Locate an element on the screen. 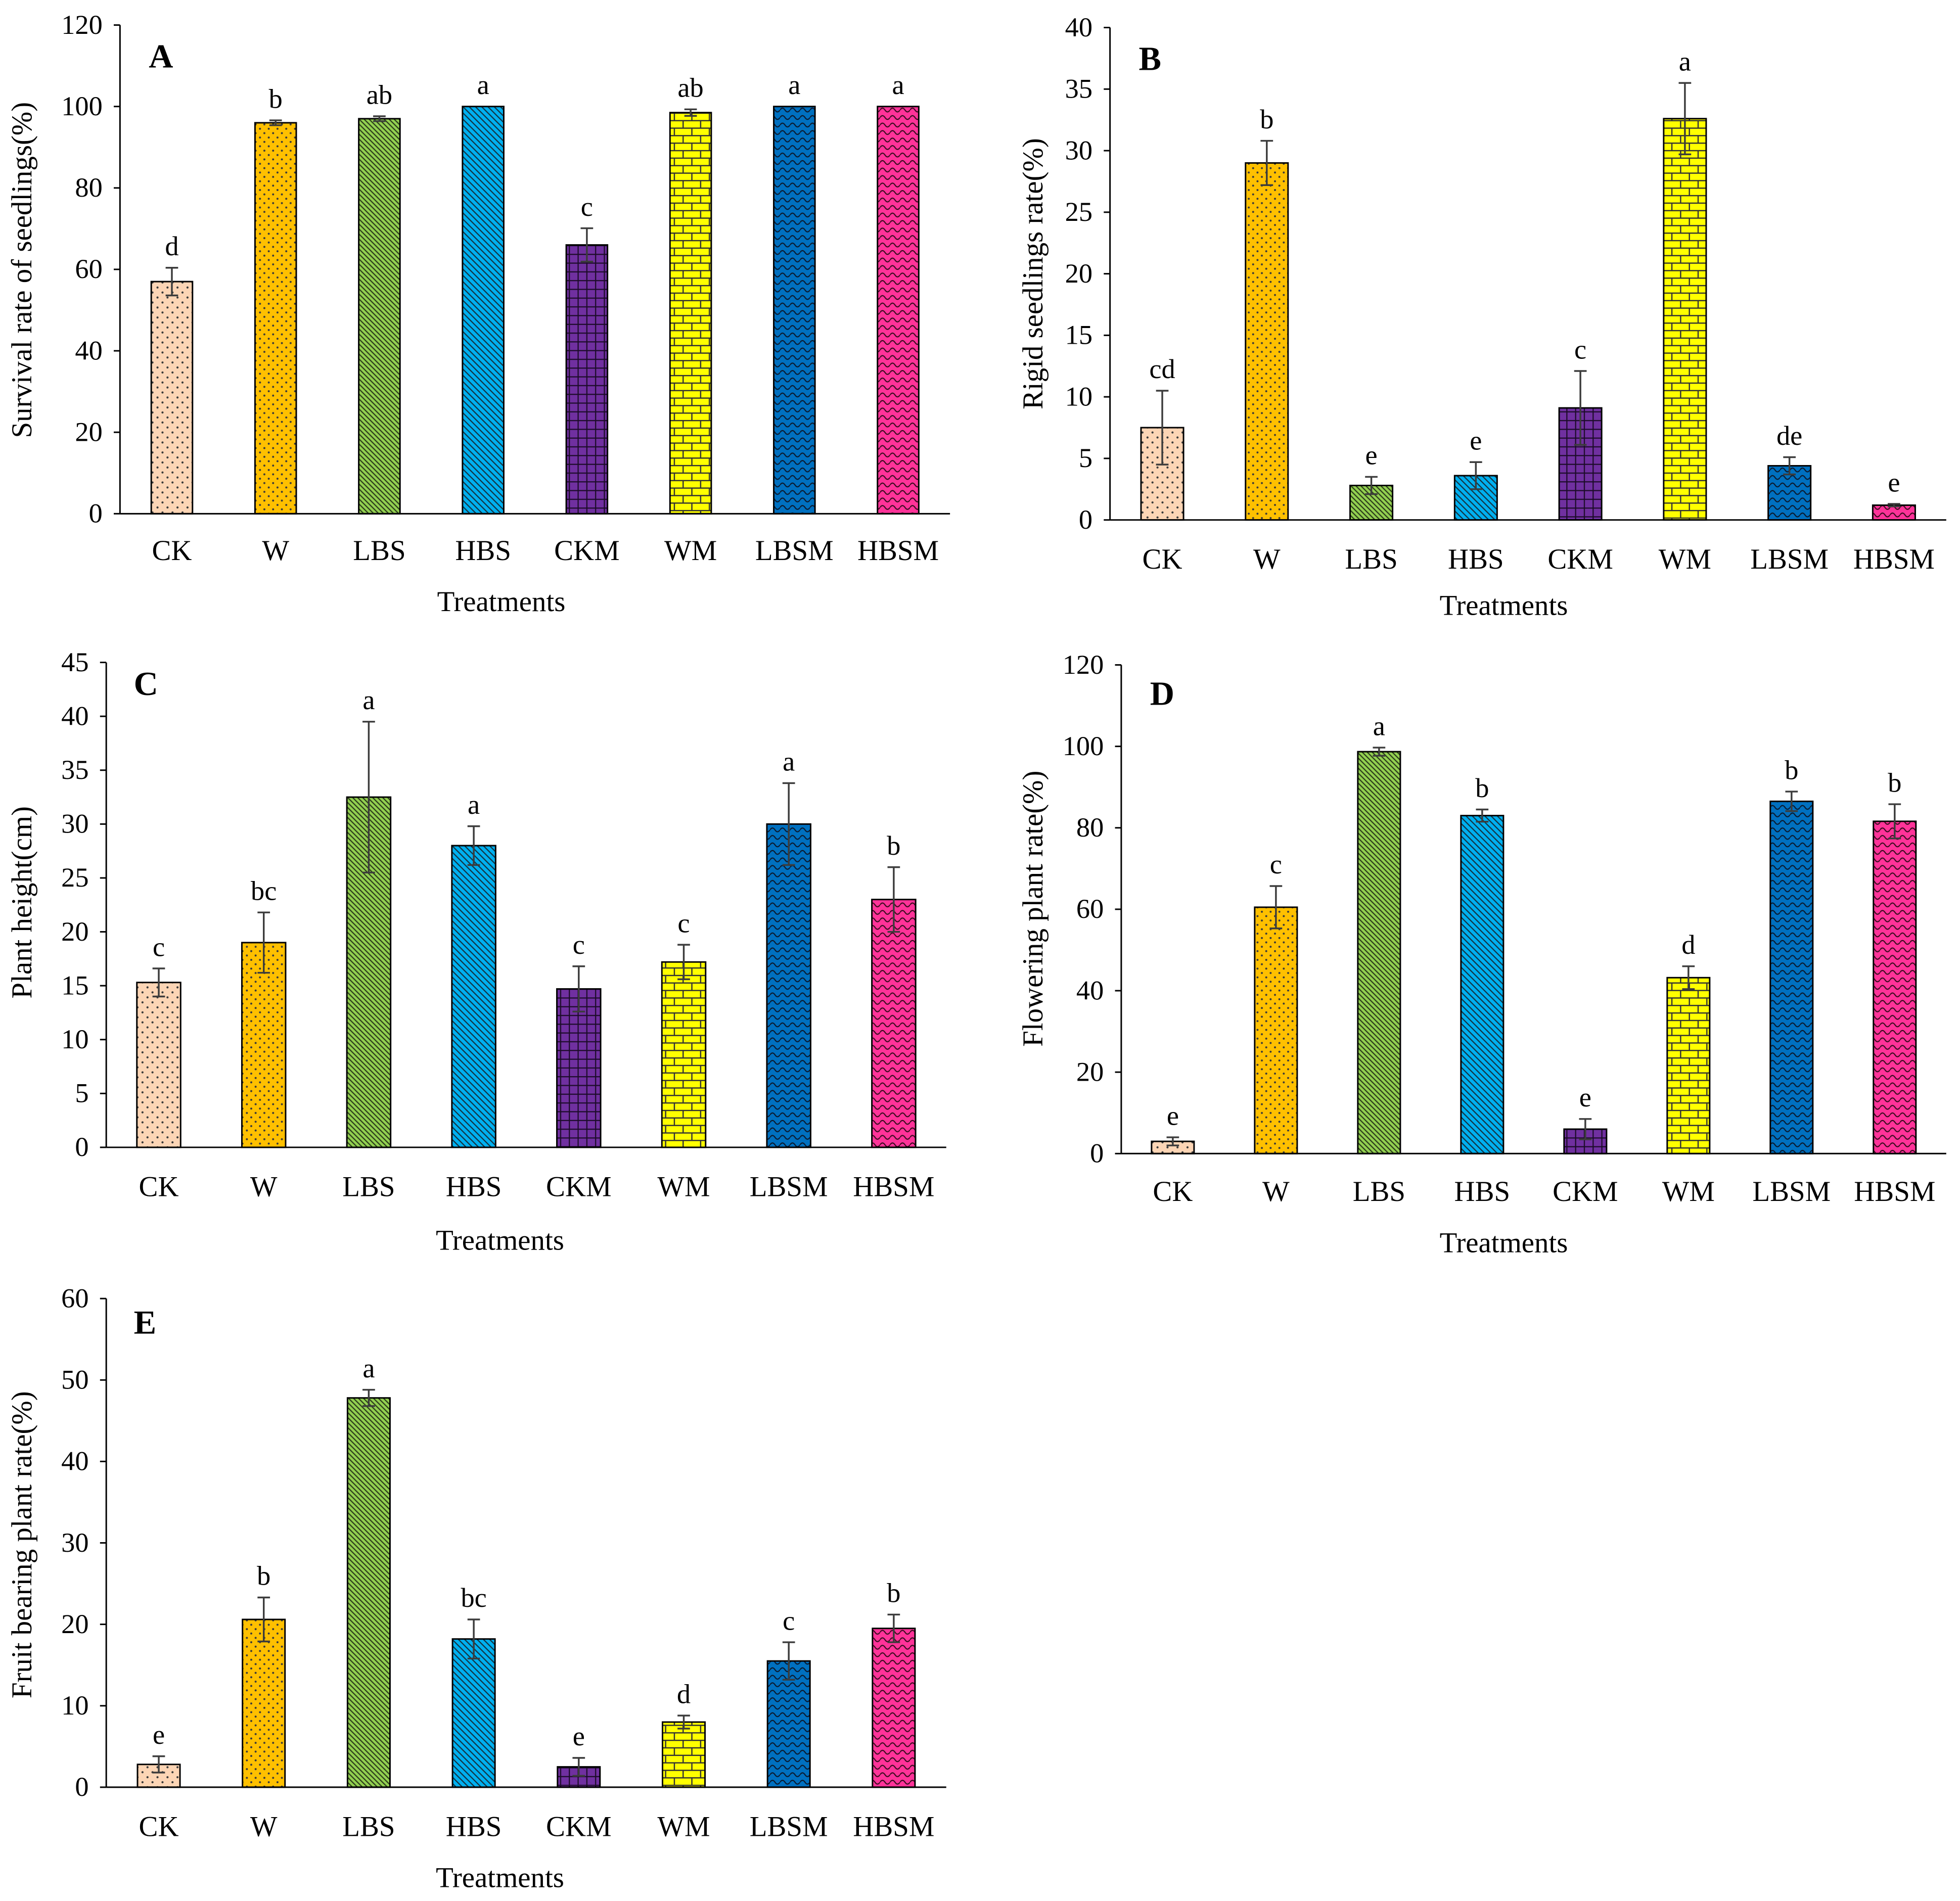 This screenshot has width=1960, height=1901. panel-label: A is located at coordinates (161, 57).